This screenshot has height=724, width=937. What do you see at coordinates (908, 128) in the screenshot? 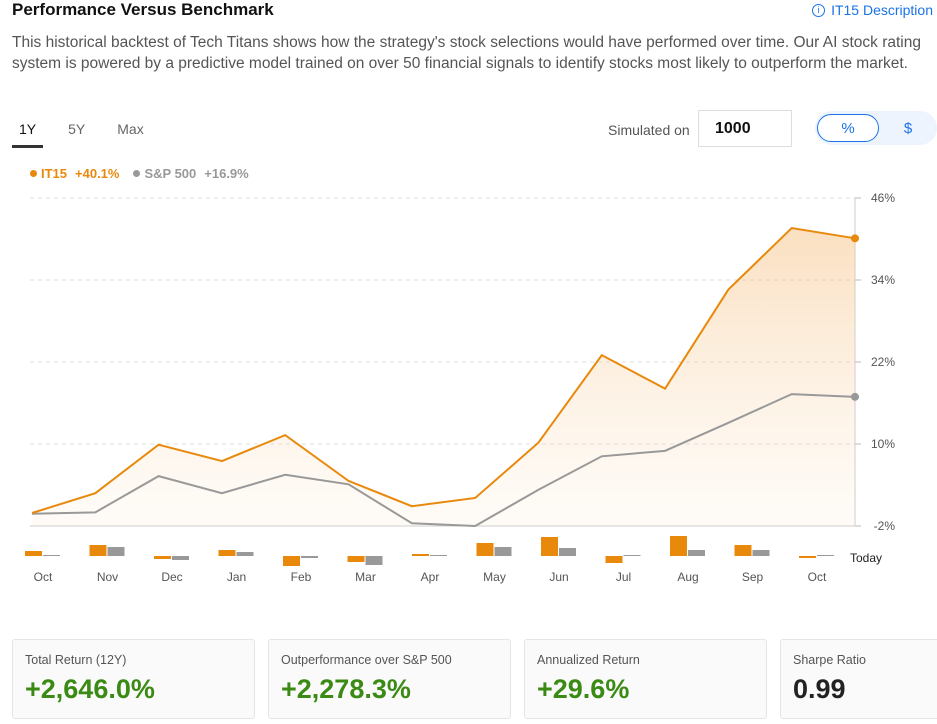
I see `dollar-toggle: $` at bounding box center [908, 128].